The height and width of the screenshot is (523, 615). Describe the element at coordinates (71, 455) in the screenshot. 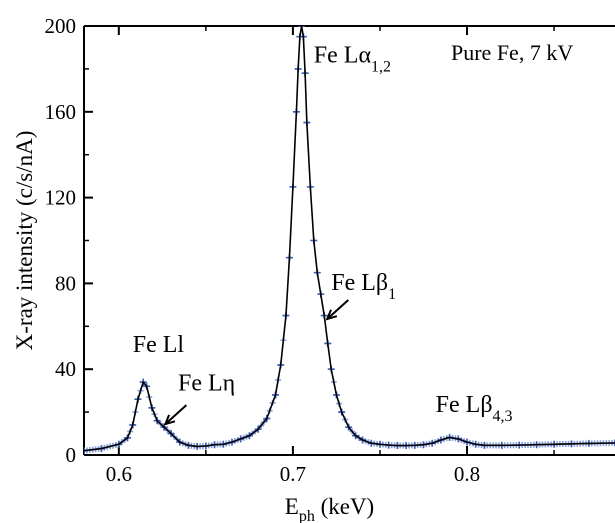

I see `y-tick-label: 0` at that location.